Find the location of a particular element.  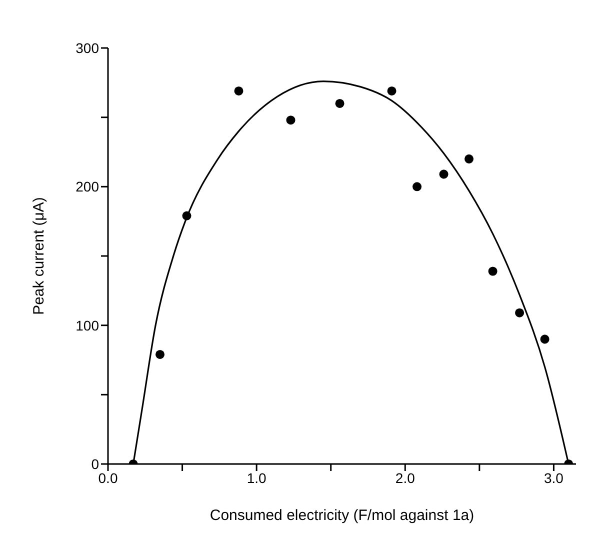

y-tick-label: 300 is located at coordinates (88, 48).